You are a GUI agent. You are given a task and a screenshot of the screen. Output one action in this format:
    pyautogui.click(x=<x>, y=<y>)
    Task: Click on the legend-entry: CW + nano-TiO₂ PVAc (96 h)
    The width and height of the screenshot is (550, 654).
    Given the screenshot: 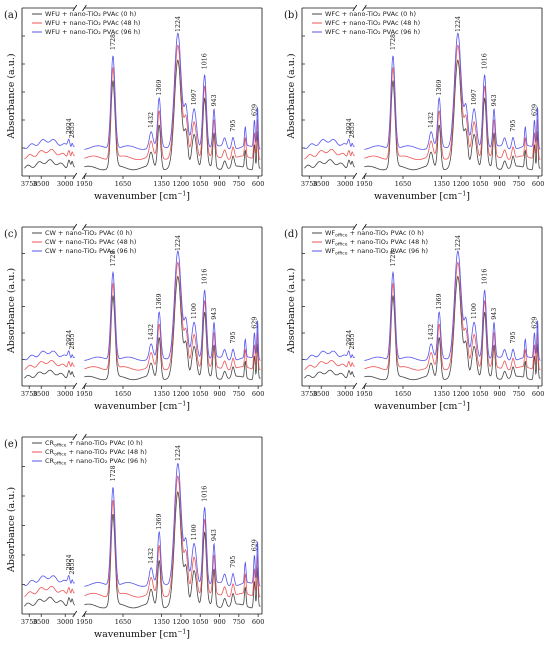 What is the action you would take?
    pyautogui.click(x=90, y=251)
    